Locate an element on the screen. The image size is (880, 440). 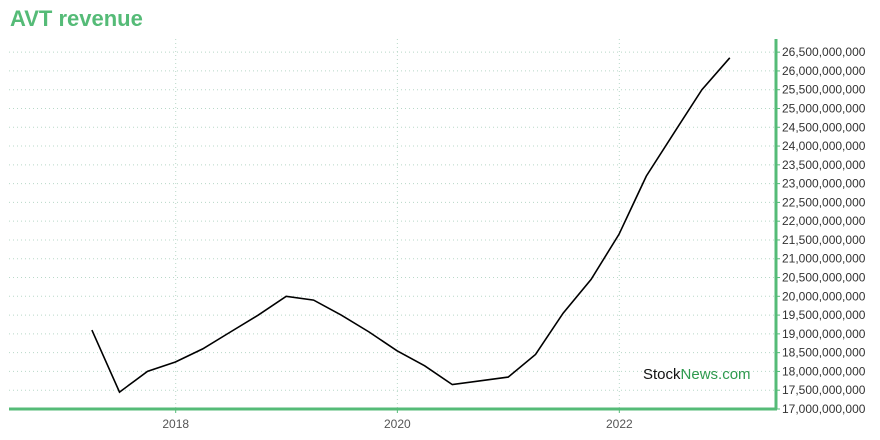
y-tick-label: 19,500,000,000 is located at coordinates (824, 315).